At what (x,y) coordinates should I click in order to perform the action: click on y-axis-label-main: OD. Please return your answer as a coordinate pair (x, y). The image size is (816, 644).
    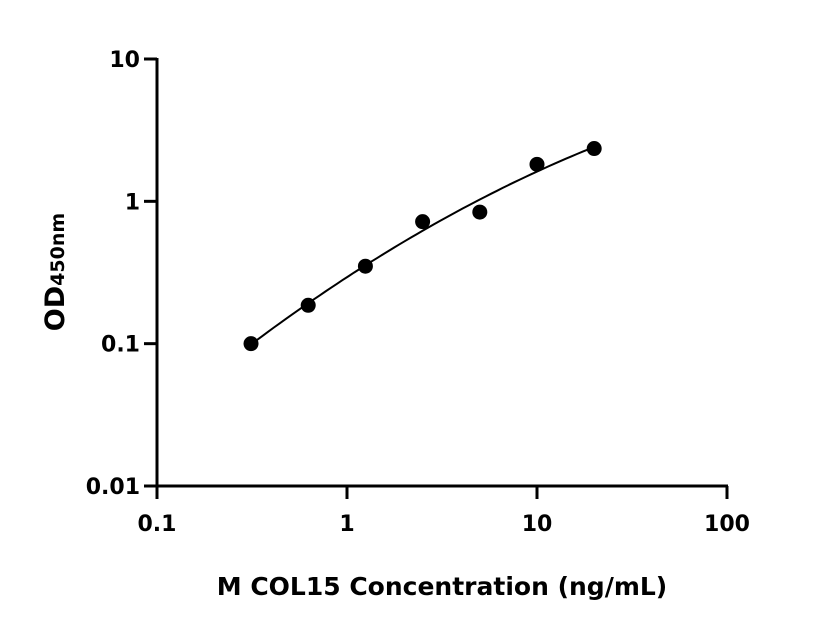
    Looking at the image, I should click on (55, 308).